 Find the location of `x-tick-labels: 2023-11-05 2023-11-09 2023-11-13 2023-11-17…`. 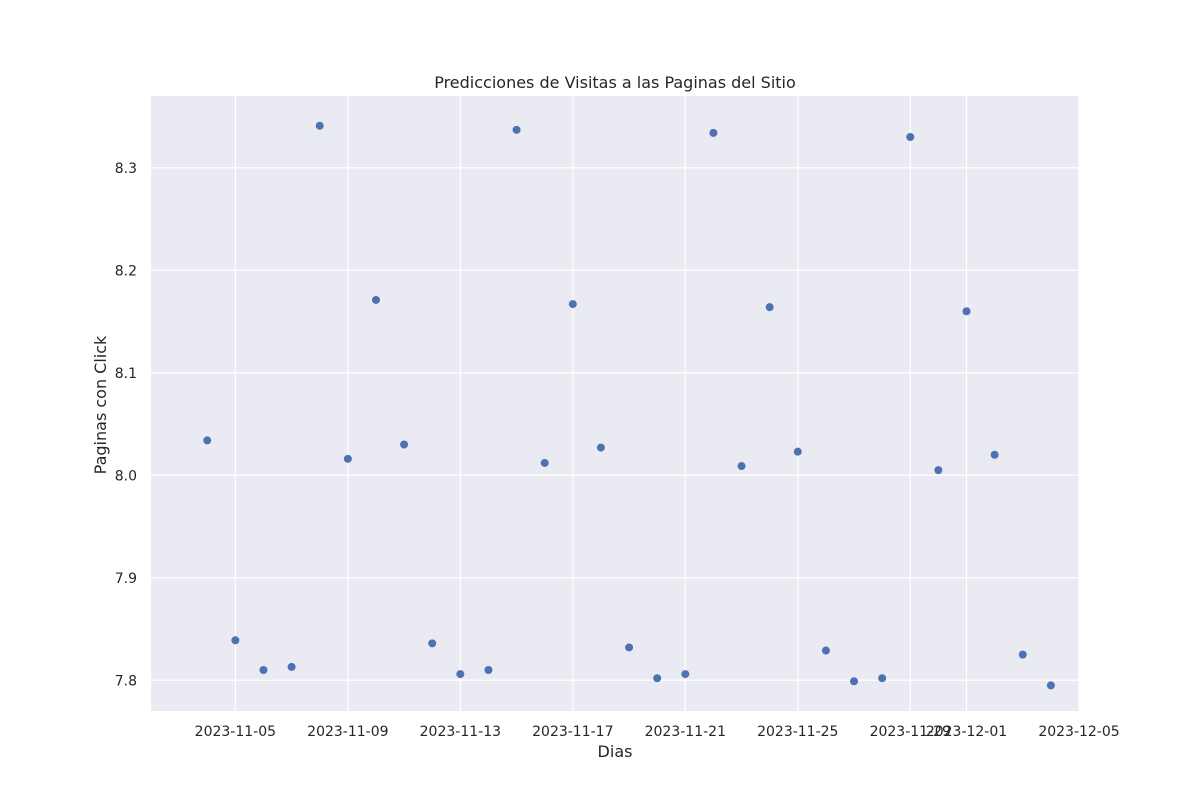

x-tick-labels: 2023-11-05 2023-11-09 2023-11-13 2023-11-17… is located at coordinates (657, 732).